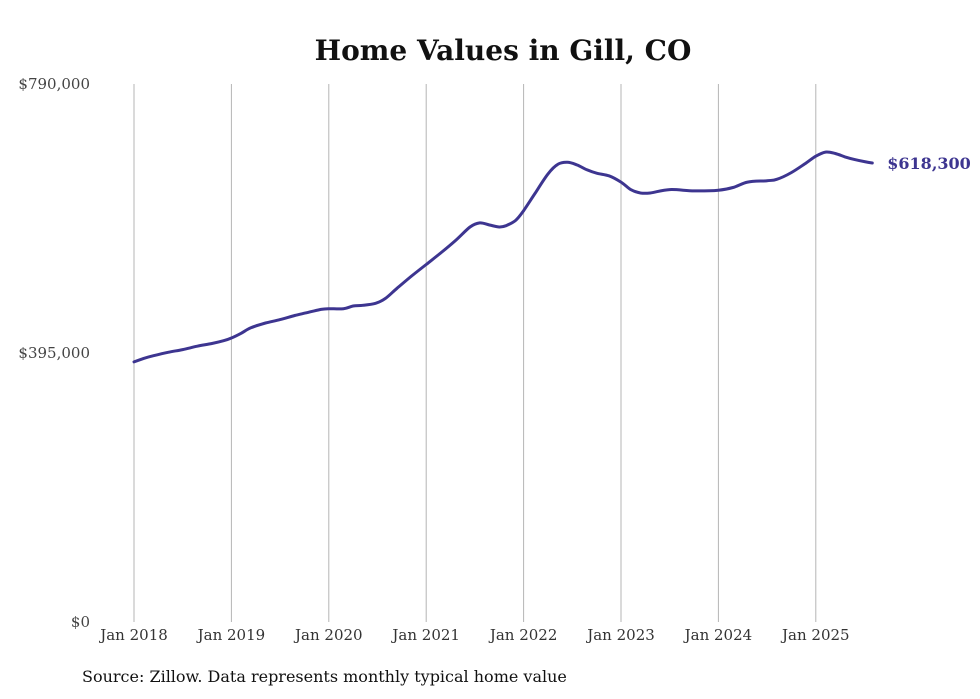 The image size is (980, 699). Describe the element at coordinates (815, 635) in the screenshot. I see `x-tick-label-7: Jan 2025` at that location.